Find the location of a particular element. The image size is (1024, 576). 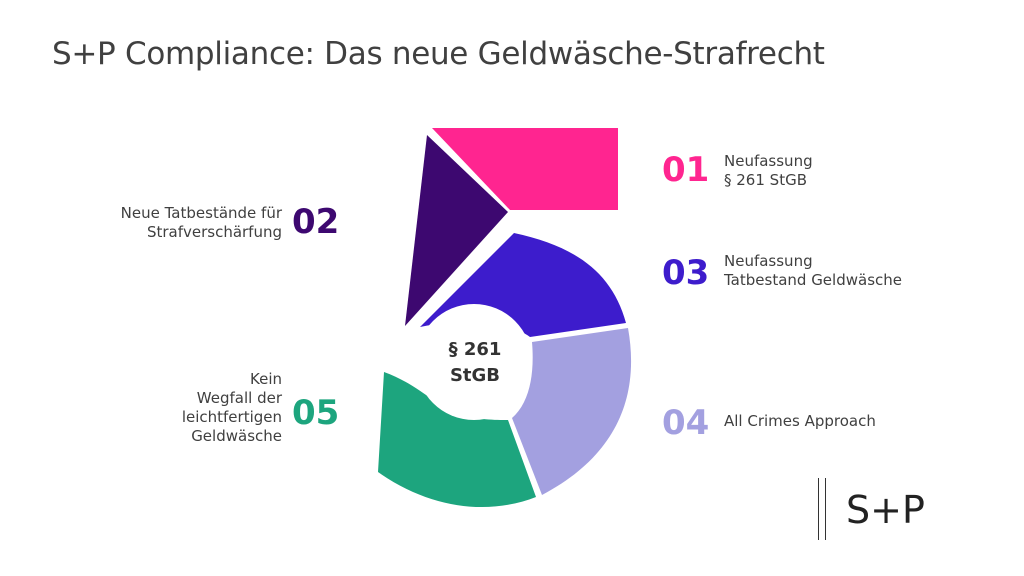

center-circle is located at coordinates (474, 362).